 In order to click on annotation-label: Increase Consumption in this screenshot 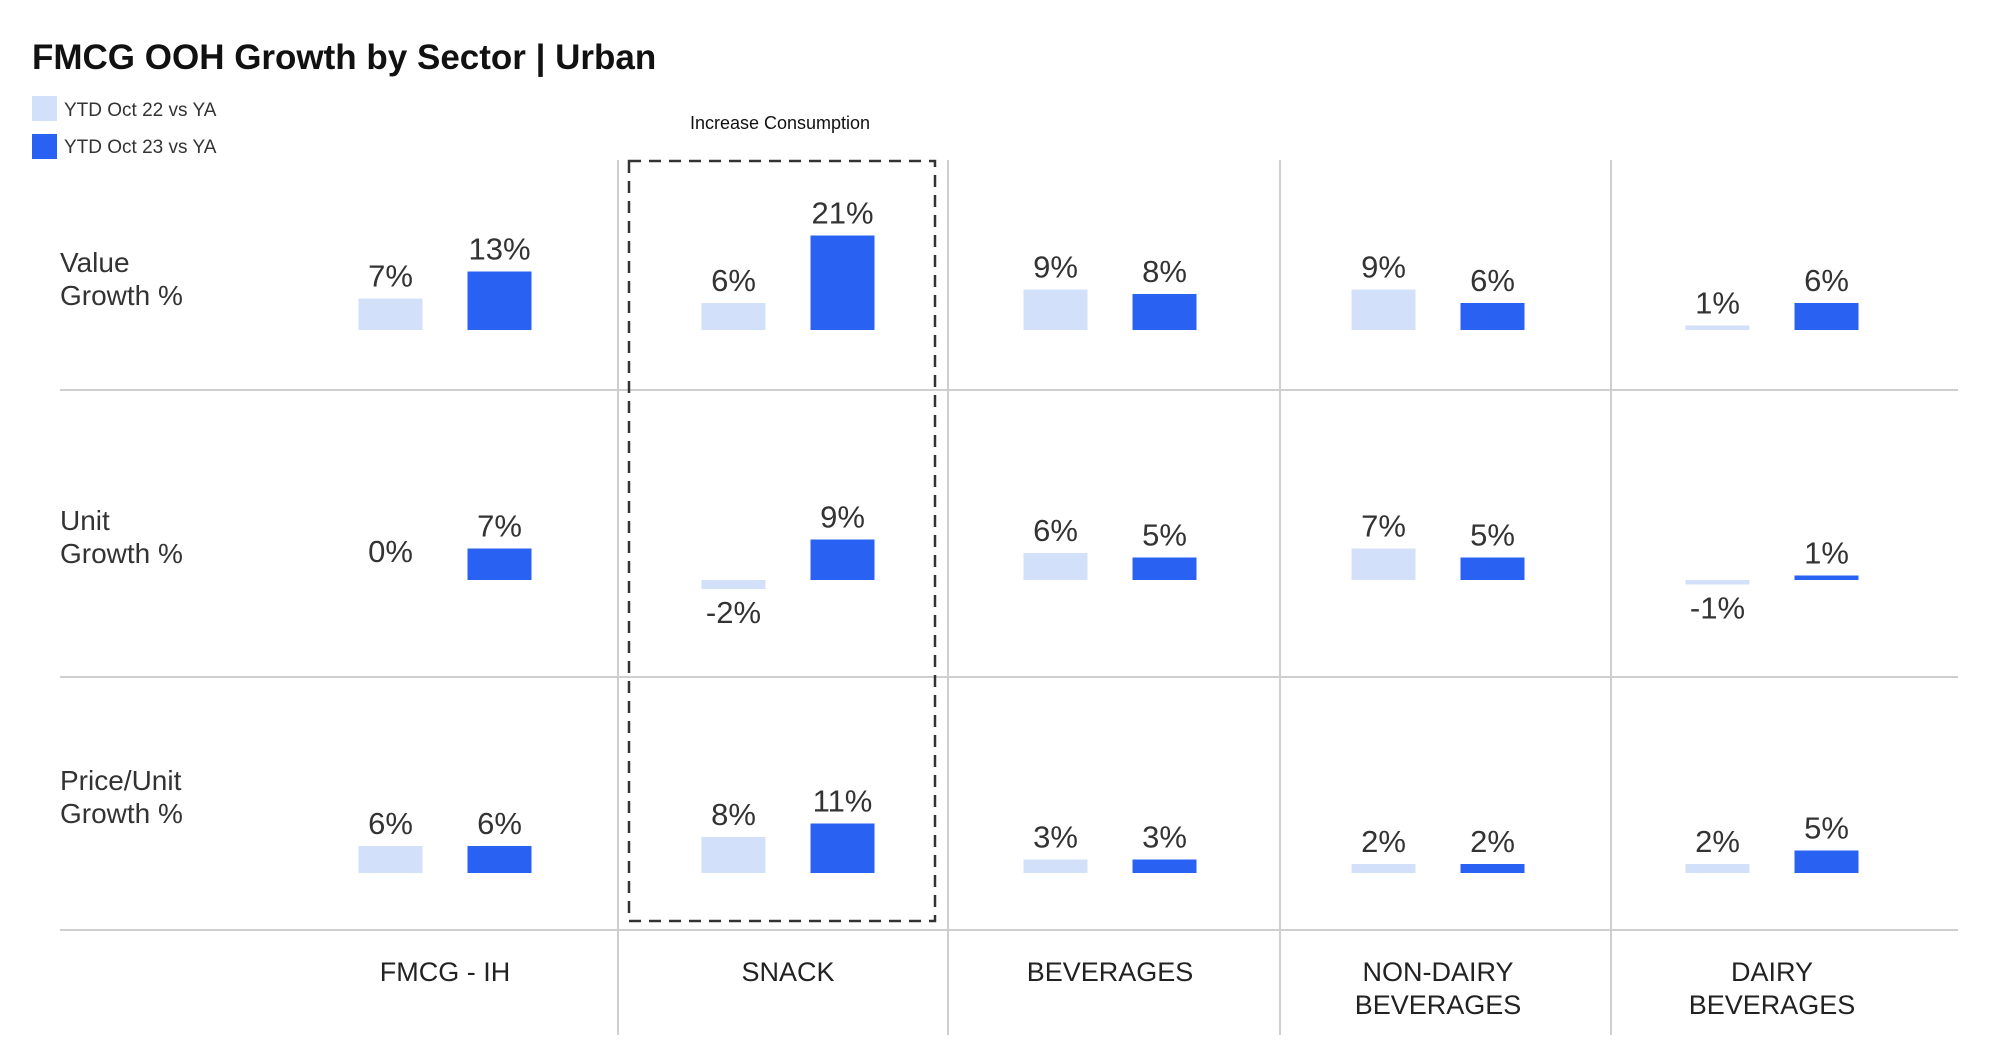, I will do `click(780, 123)`.